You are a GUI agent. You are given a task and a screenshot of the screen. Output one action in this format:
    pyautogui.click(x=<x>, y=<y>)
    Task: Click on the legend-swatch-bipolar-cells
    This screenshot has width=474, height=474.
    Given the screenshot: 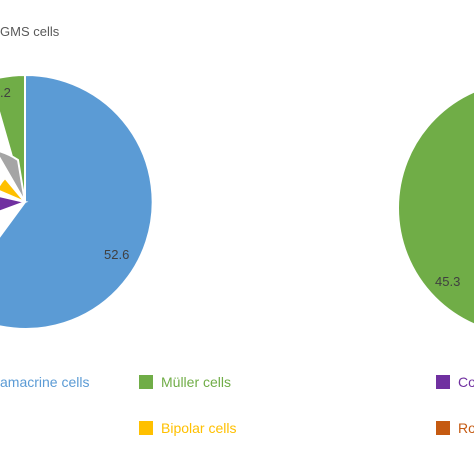 What is the action you would take?
    pyautogui.click(x=146, y=428)
    